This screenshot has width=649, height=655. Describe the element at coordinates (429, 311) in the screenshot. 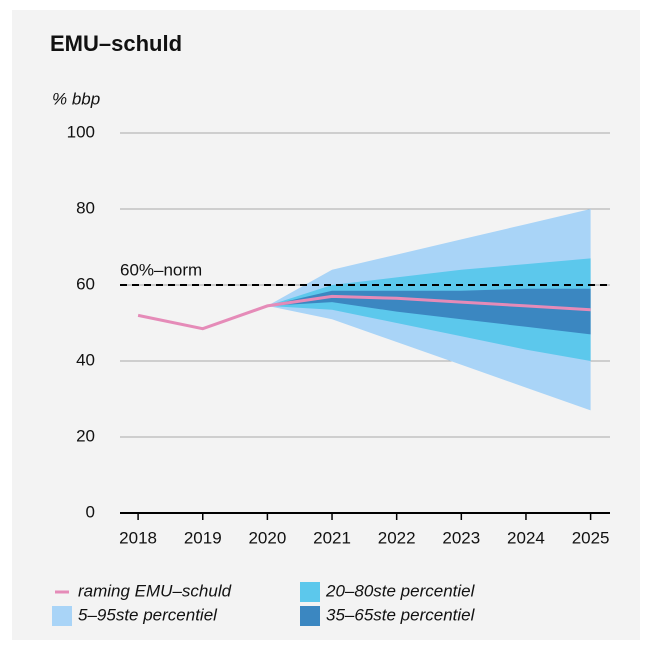

I see `band` at that location.